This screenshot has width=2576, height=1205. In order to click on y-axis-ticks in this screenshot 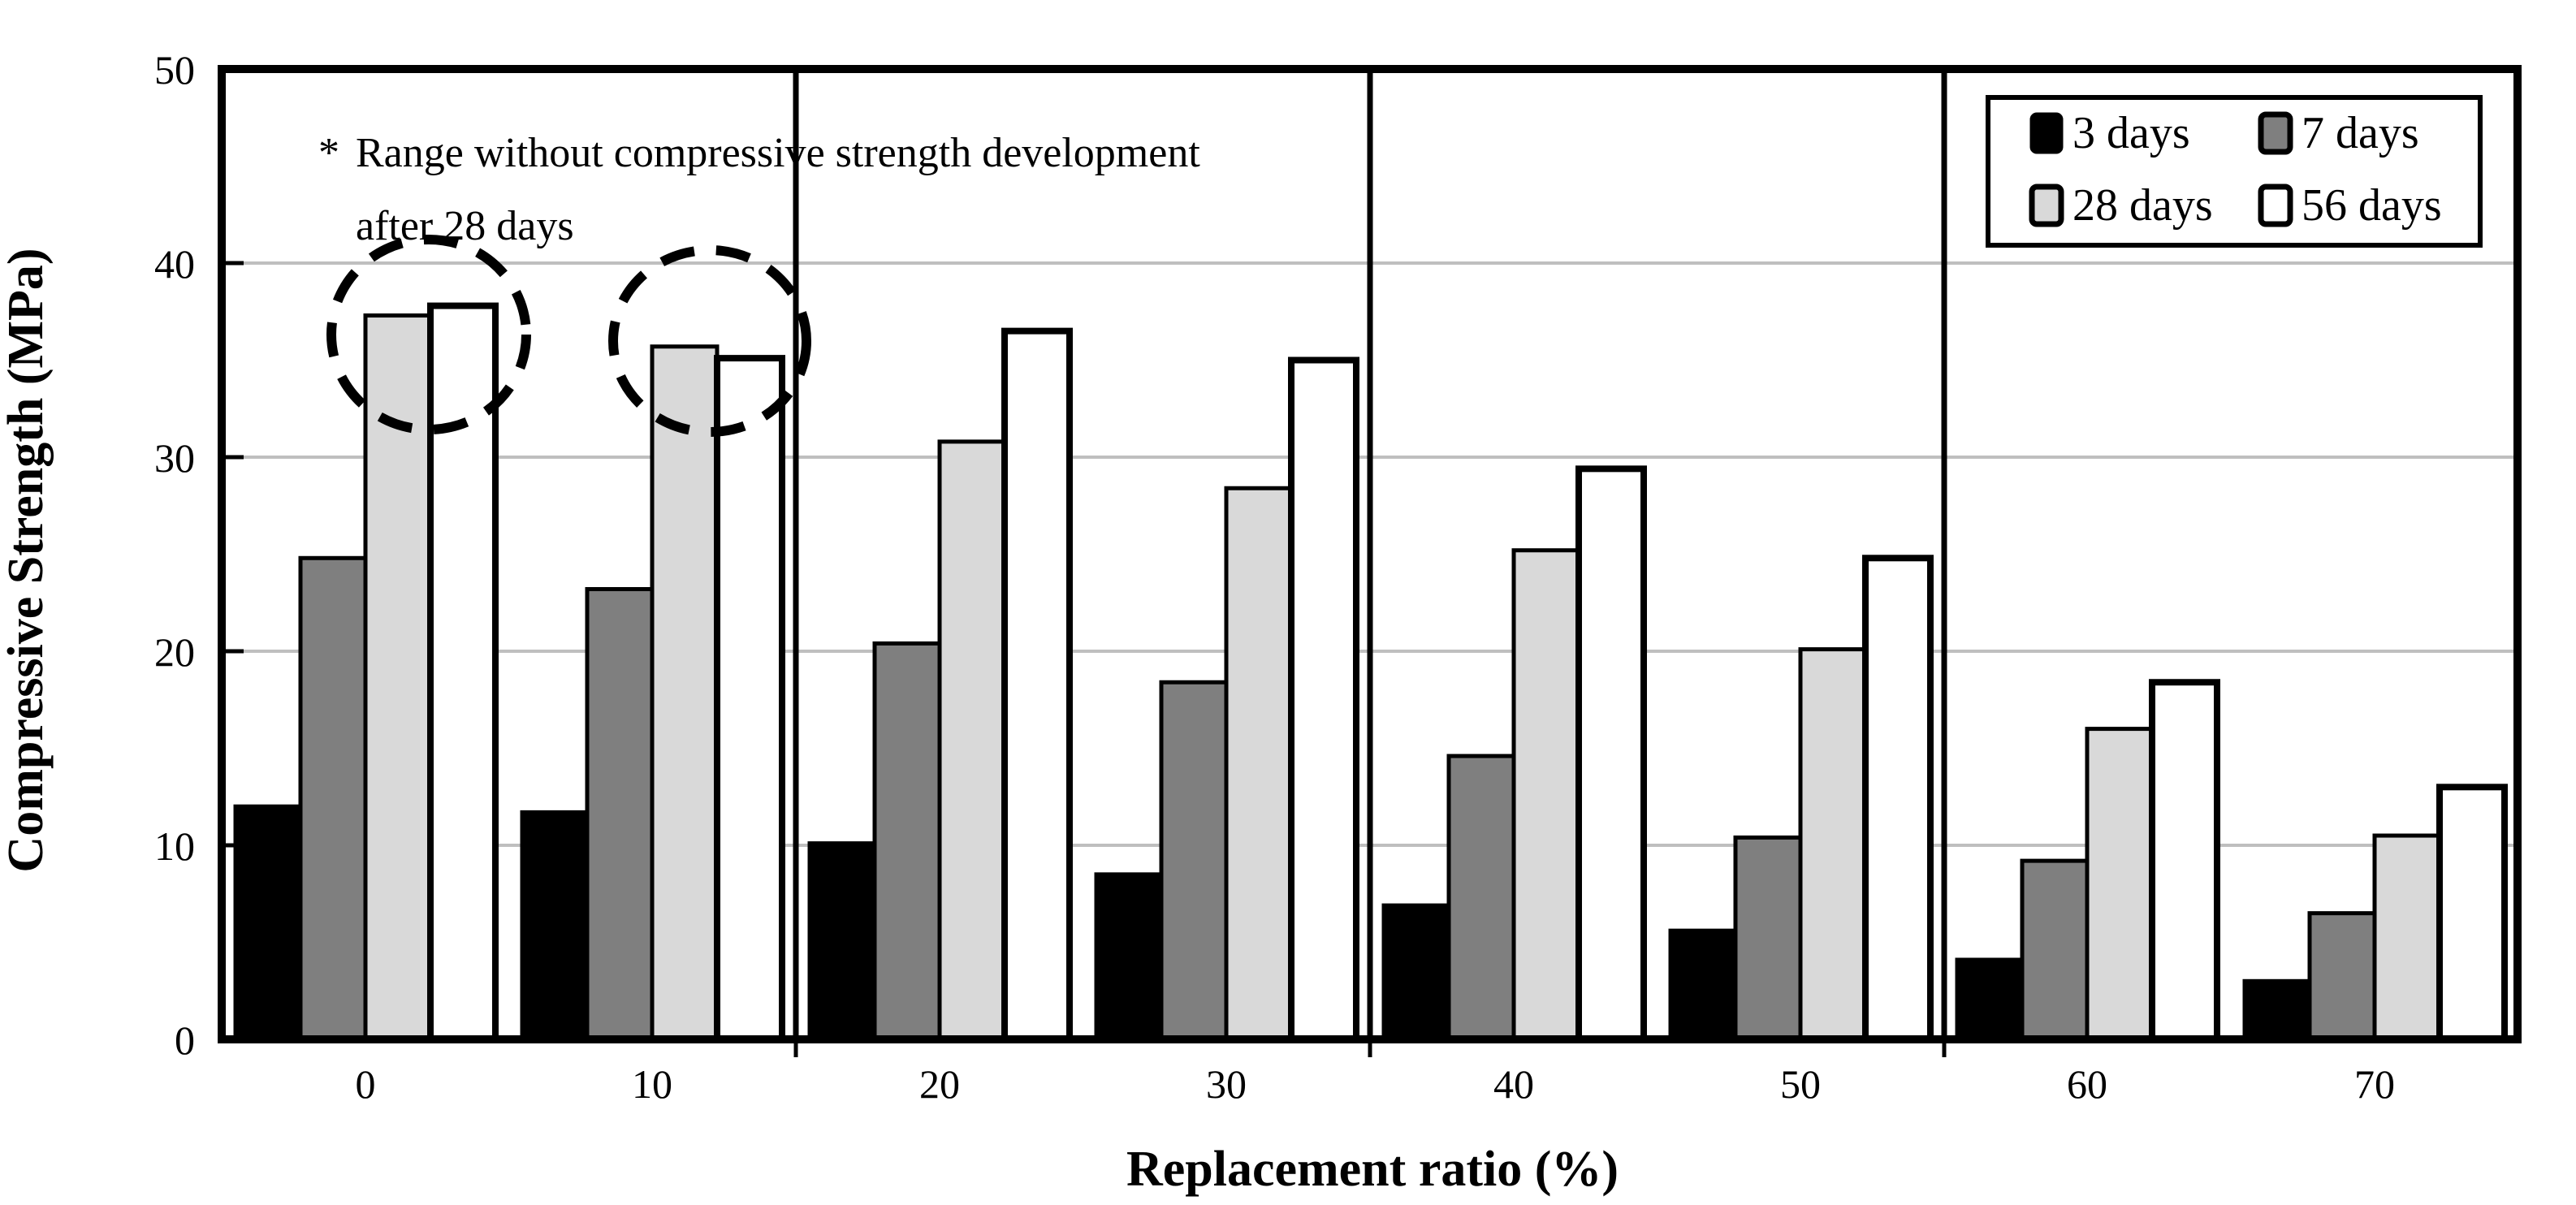, I will do `click(234, 554)`.